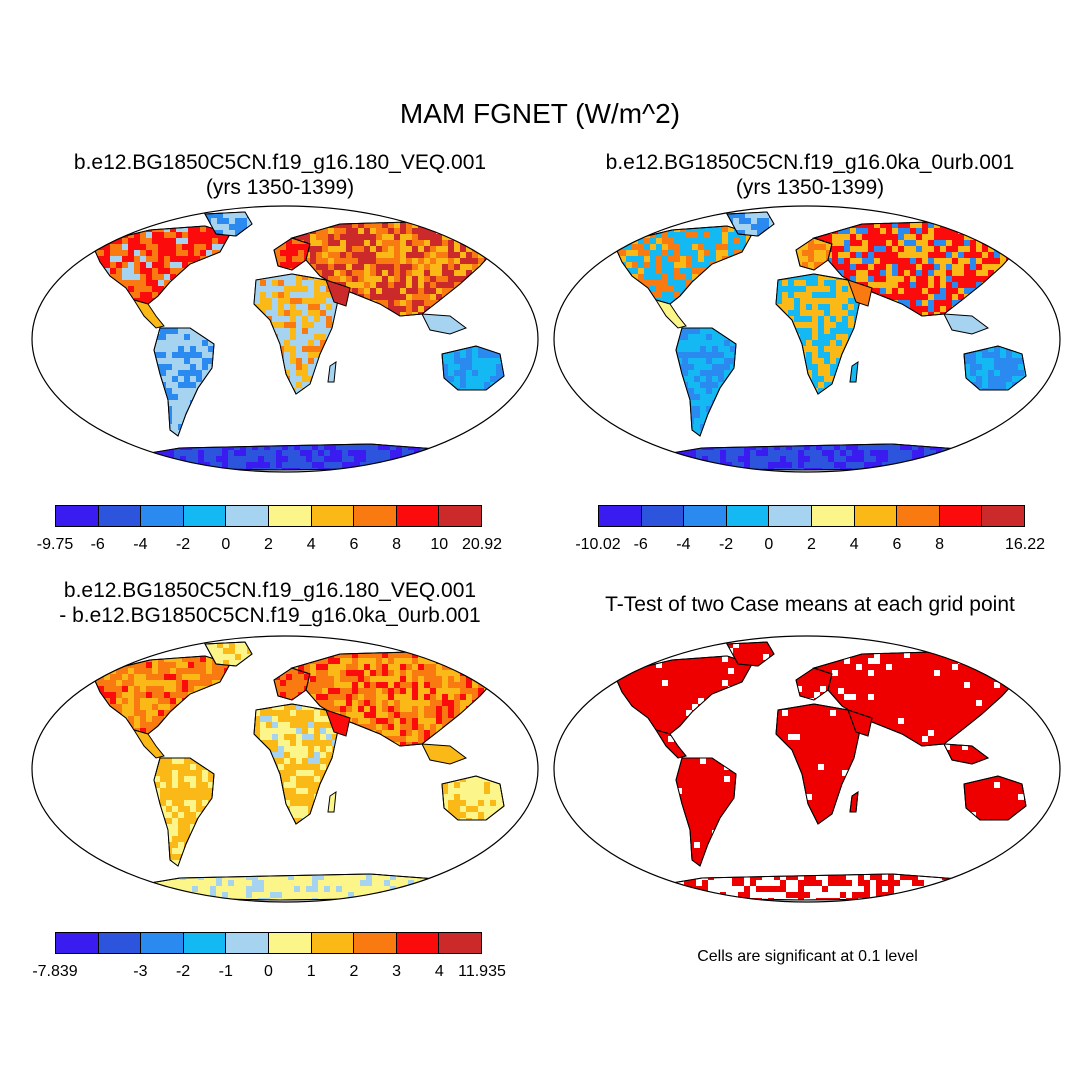 The image size is (1080, 1080). Describe the element at coordinates (705, 516) in the screenshot. I see `colorbar-swatch` at that location.